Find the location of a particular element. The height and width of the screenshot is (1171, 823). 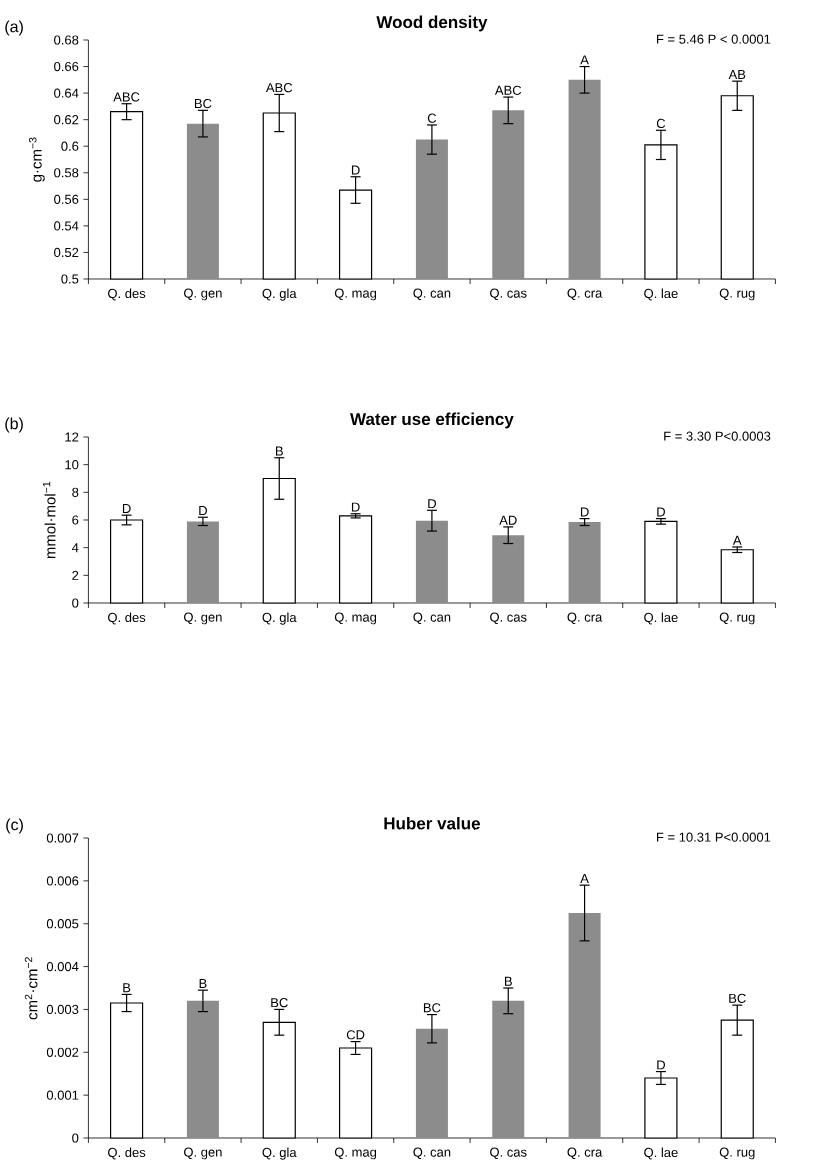

y-tick-label: 0.58 is located at coordinates (66, 173).